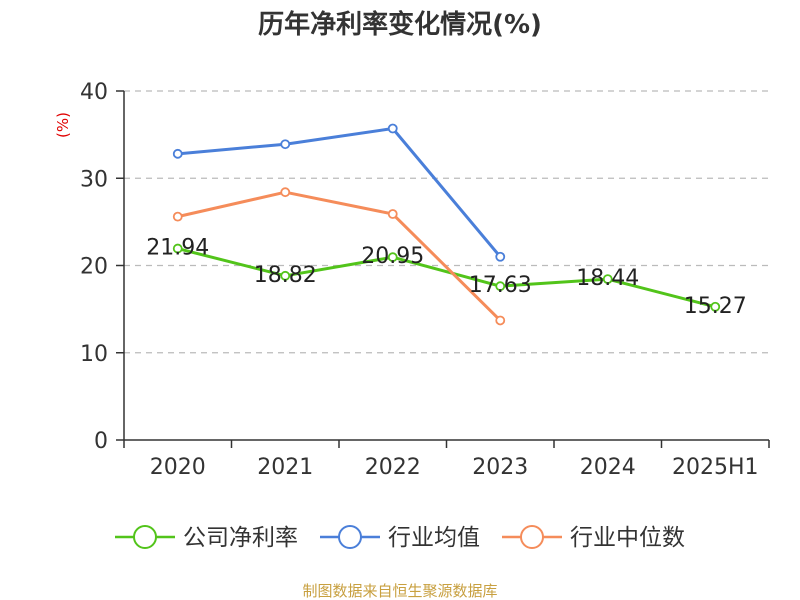 Image resolution: width=800 pixels, height=600 pixels. I want to click on x-tick-label: 2024, so click(608, 467).